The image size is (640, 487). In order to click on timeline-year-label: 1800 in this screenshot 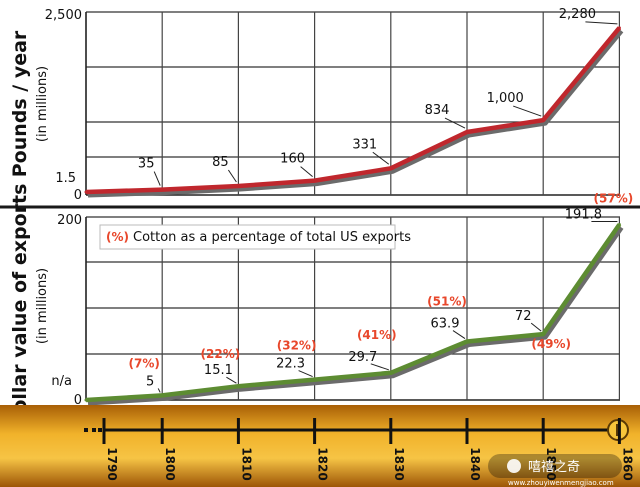, I will do `click(170, 463)`.